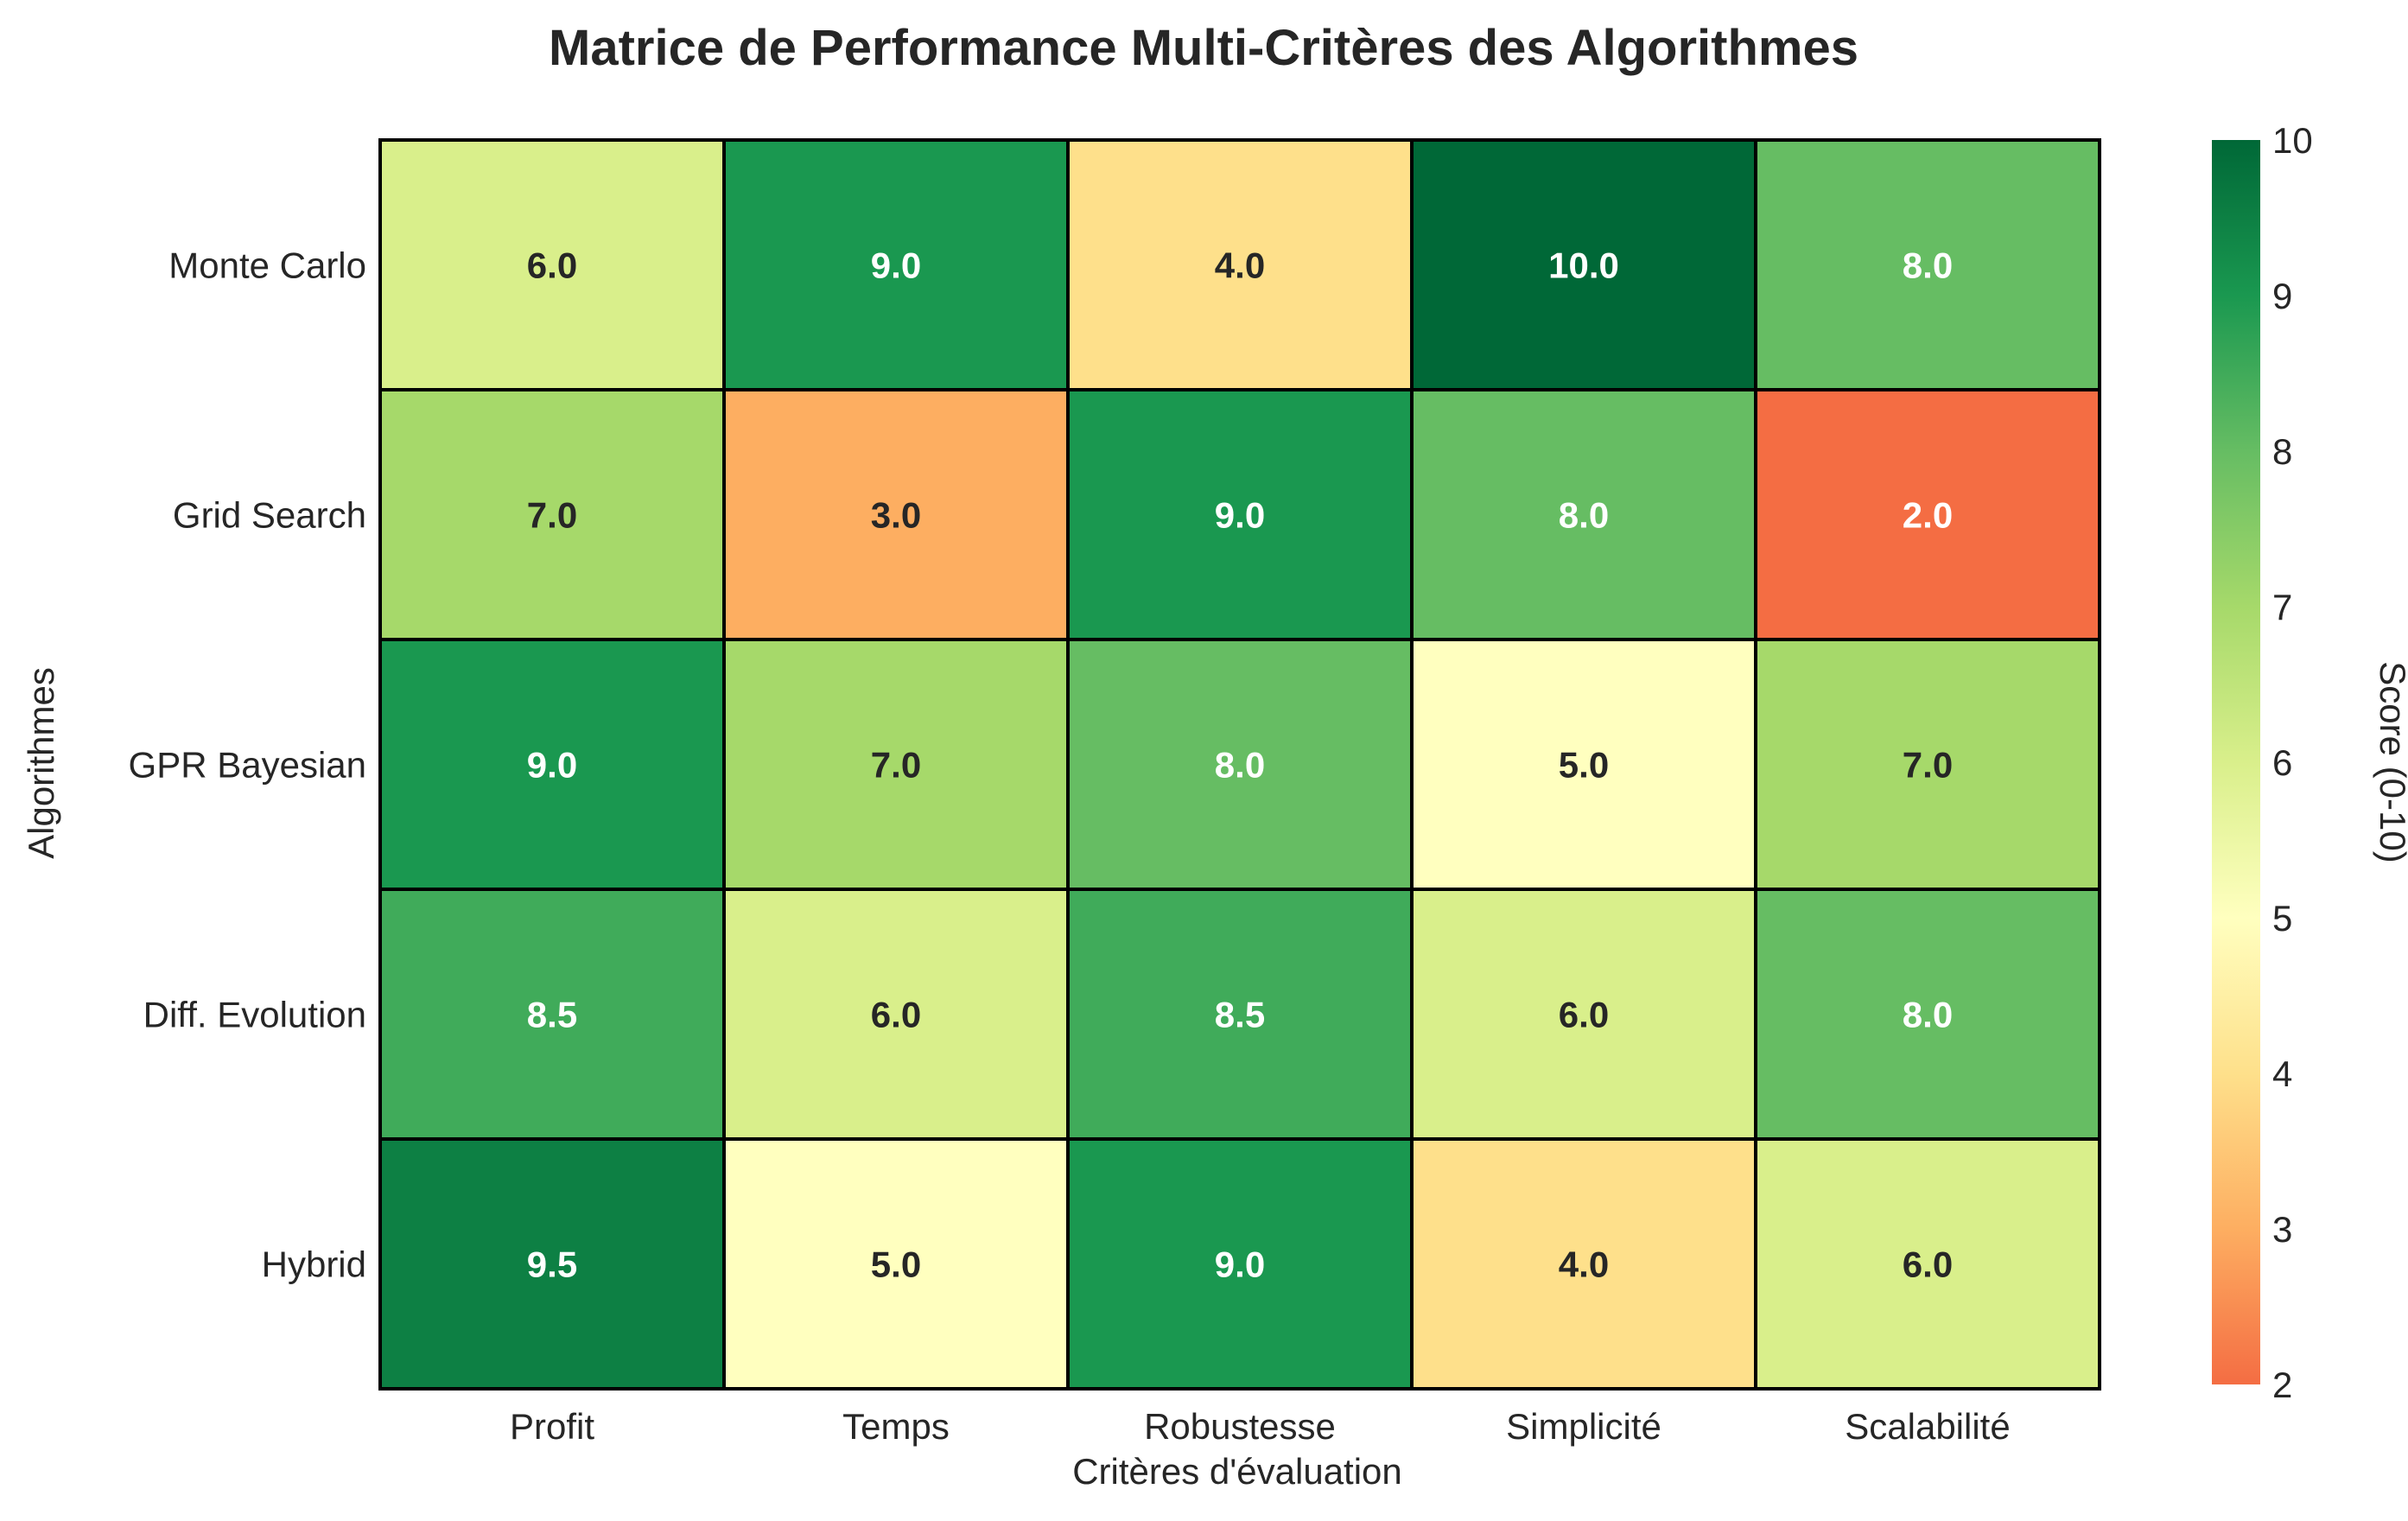 The height and width of the screenshot is (1521, 2408). I want to click on x-axis-label: Critères d'évaluation, so click(1237, 1472).